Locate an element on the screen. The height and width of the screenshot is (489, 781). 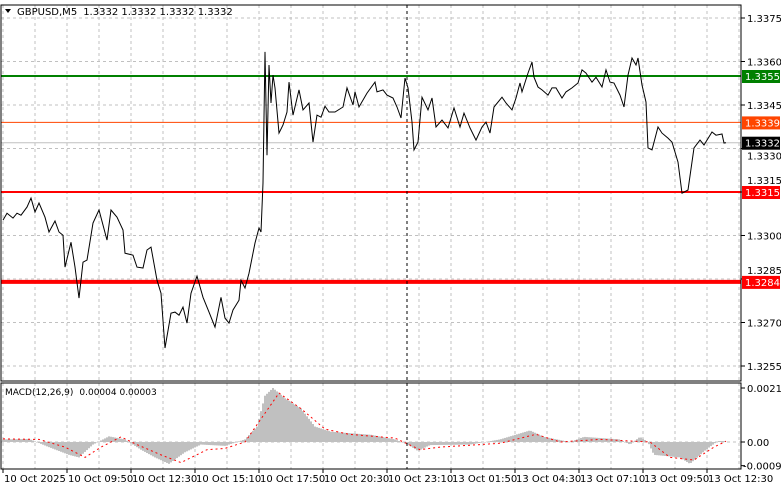
dropdown-triangle-icon is located at coordinates (8, 11).